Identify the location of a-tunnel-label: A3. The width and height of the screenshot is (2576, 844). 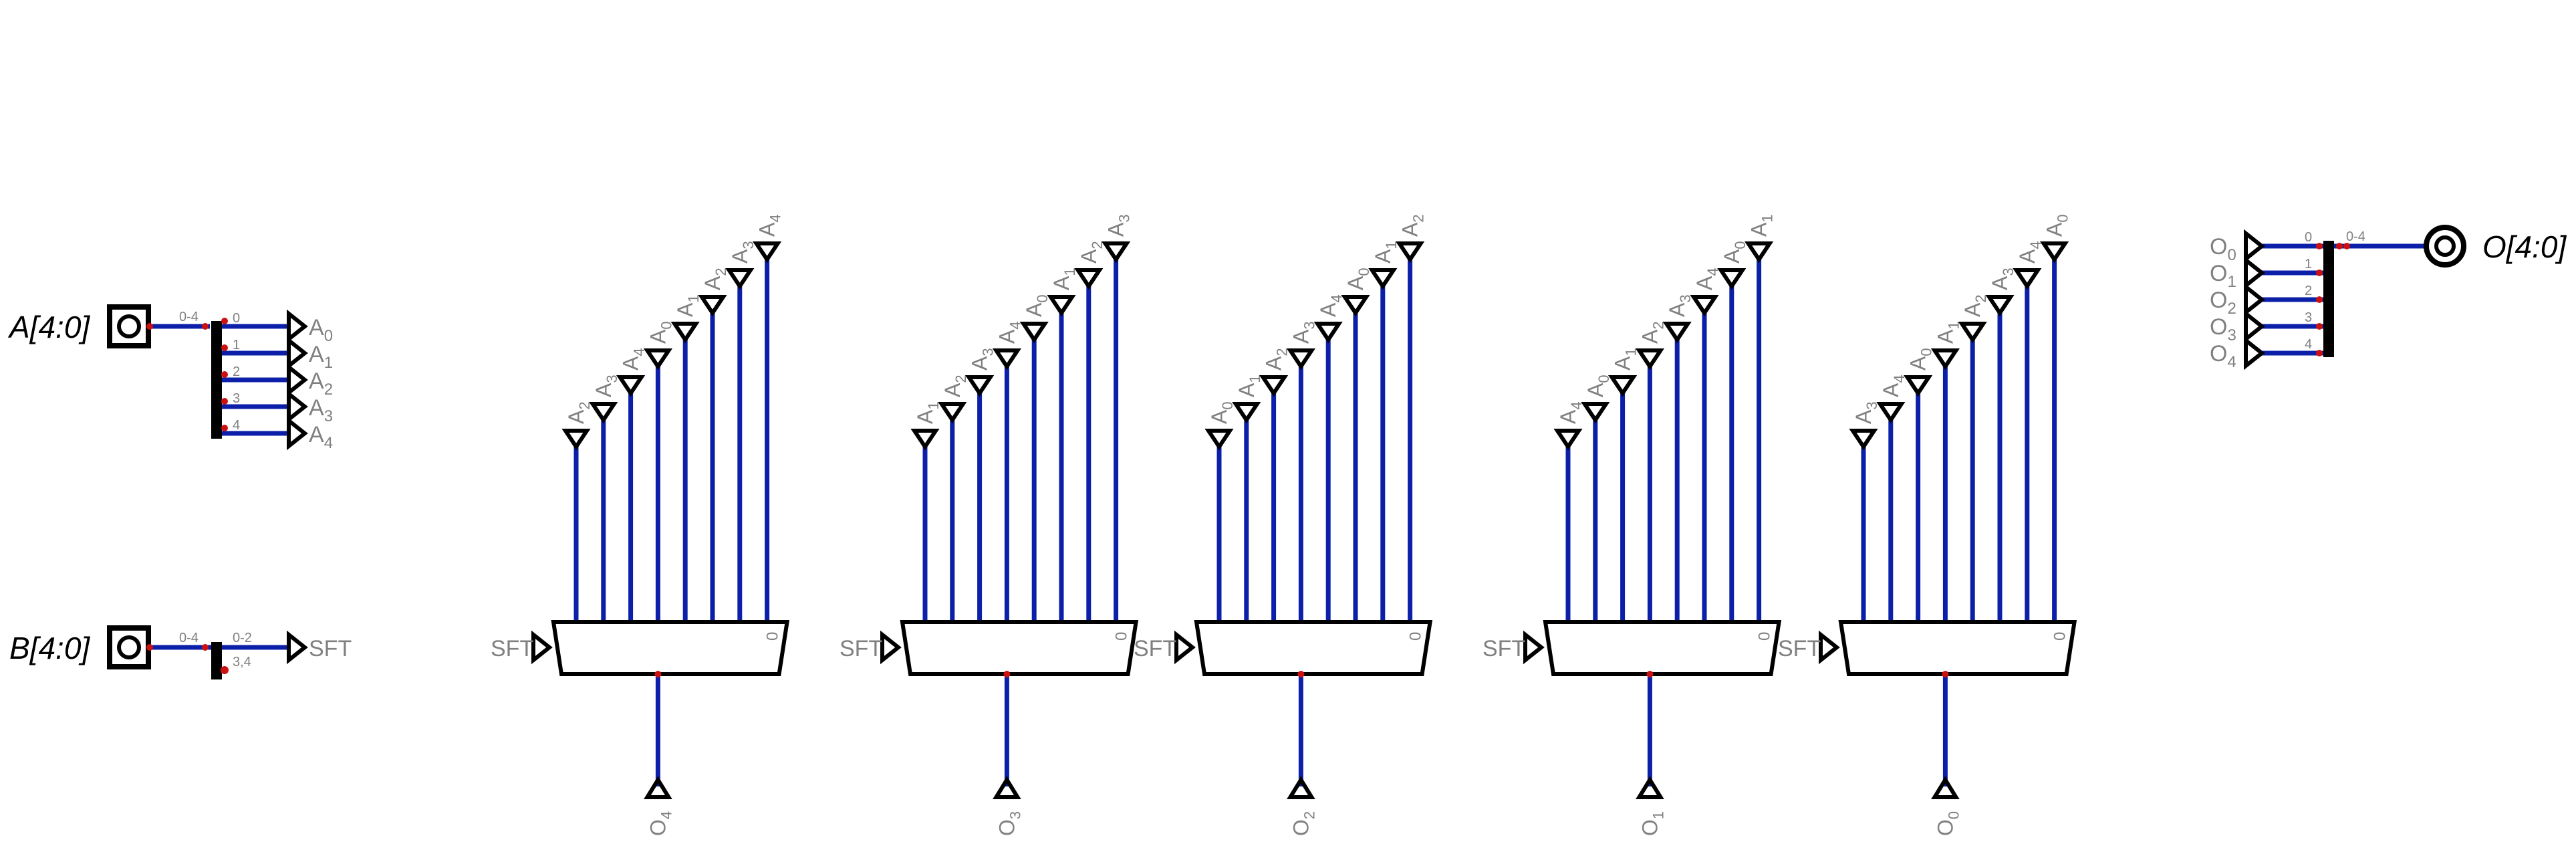
(321, 410).